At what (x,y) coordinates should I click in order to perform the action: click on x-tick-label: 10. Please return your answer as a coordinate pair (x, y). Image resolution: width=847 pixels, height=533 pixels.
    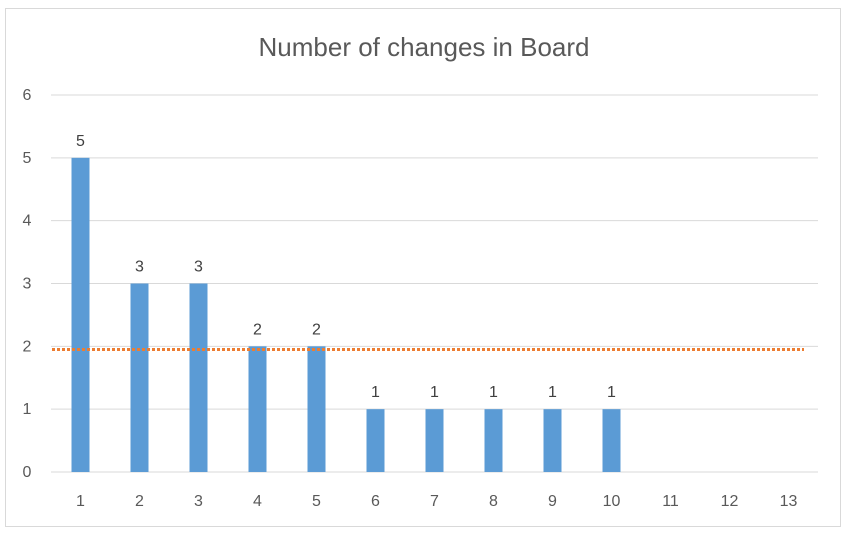
    Looking at the image, I should click on (612, 501).